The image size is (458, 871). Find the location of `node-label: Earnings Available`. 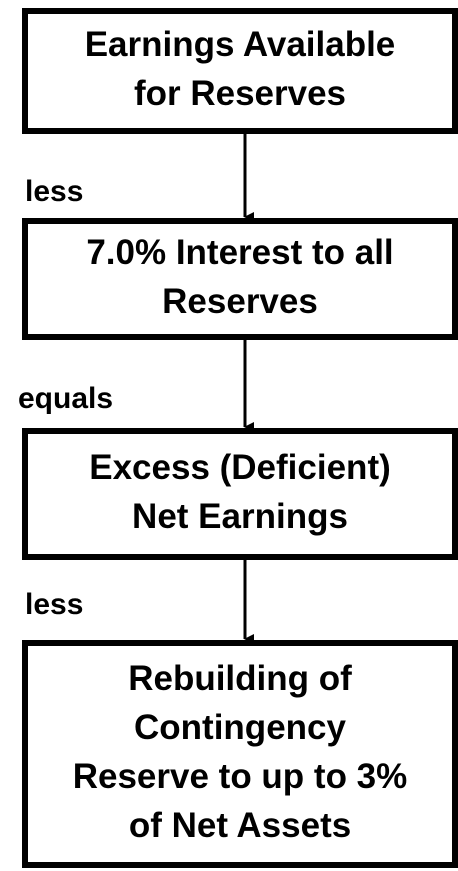

node-label: Earnings Available is located at coordinates (240, 44).